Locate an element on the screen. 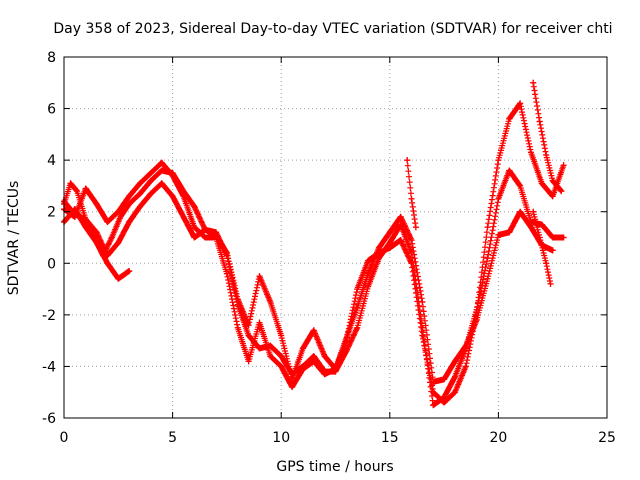 The image size is (640, 480). x-tick-label: 5 is located at coordinates (172, 438).